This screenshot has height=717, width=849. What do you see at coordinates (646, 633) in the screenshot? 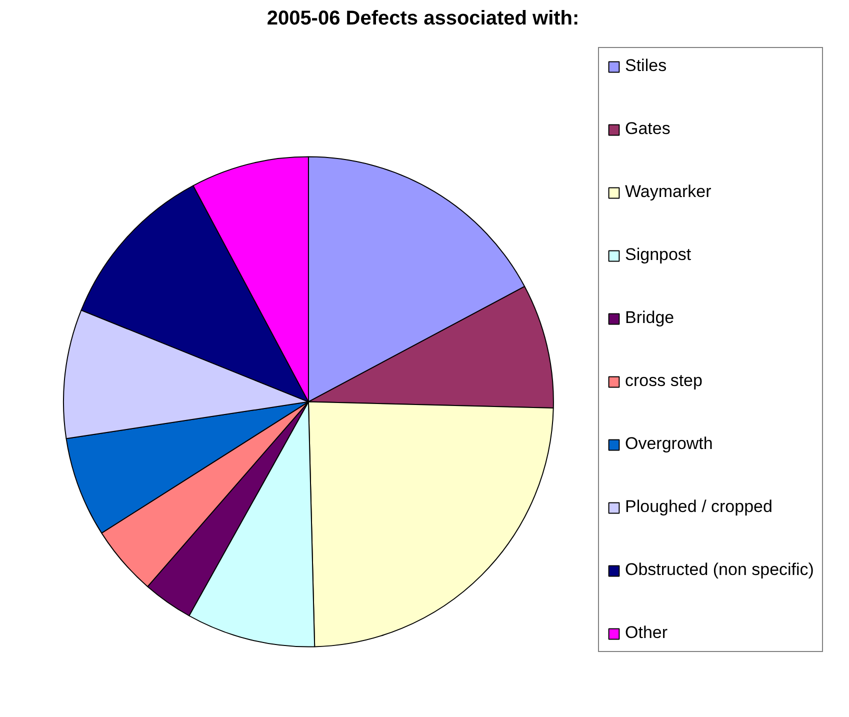
I see `legend-label: Other` at bounding box center [646, 633].